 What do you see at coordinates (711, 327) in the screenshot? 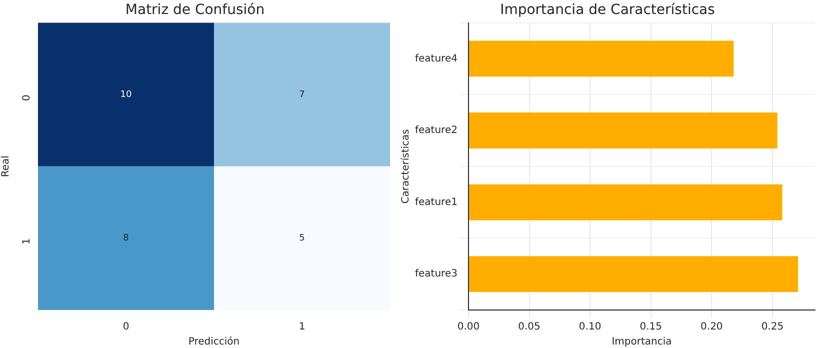
I see `x-tick-label: 0.20` at bounding box center [711, 327].